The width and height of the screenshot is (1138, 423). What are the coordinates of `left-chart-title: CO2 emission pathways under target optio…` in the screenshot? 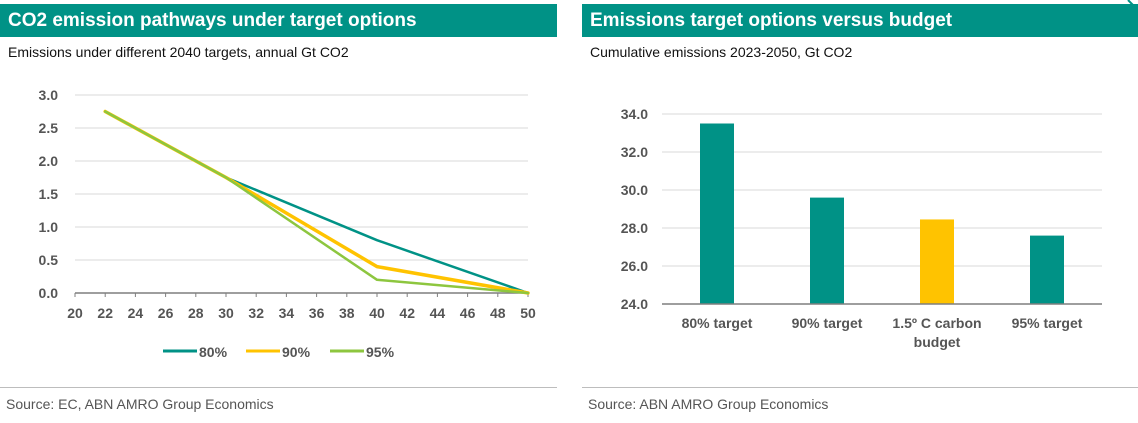 It's located at (278, 20).